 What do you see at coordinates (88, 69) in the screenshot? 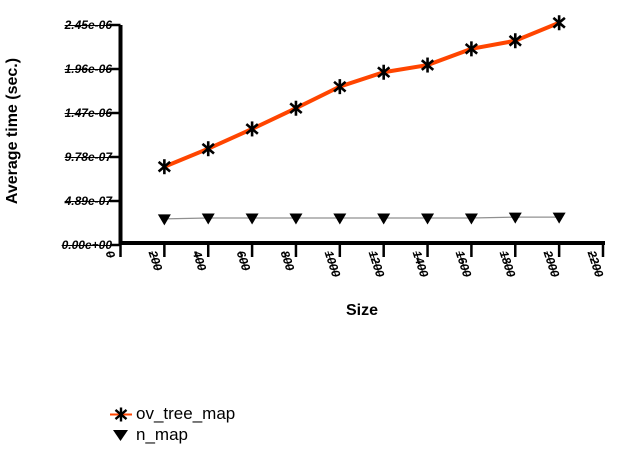
I see `y-tick-label: 1.96e-06` at bounding box center [88, 69].